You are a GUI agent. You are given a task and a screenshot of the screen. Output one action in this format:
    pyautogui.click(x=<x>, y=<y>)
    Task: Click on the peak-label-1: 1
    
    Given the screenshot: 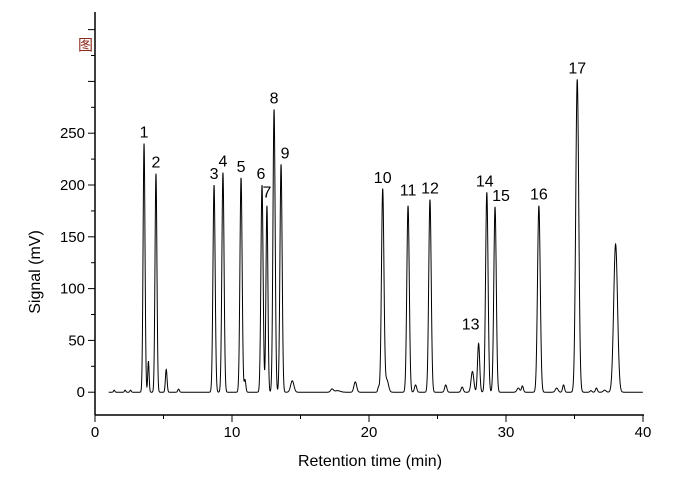 What is the action you would take?
    pyautogui.click(x=144, y=133)
    